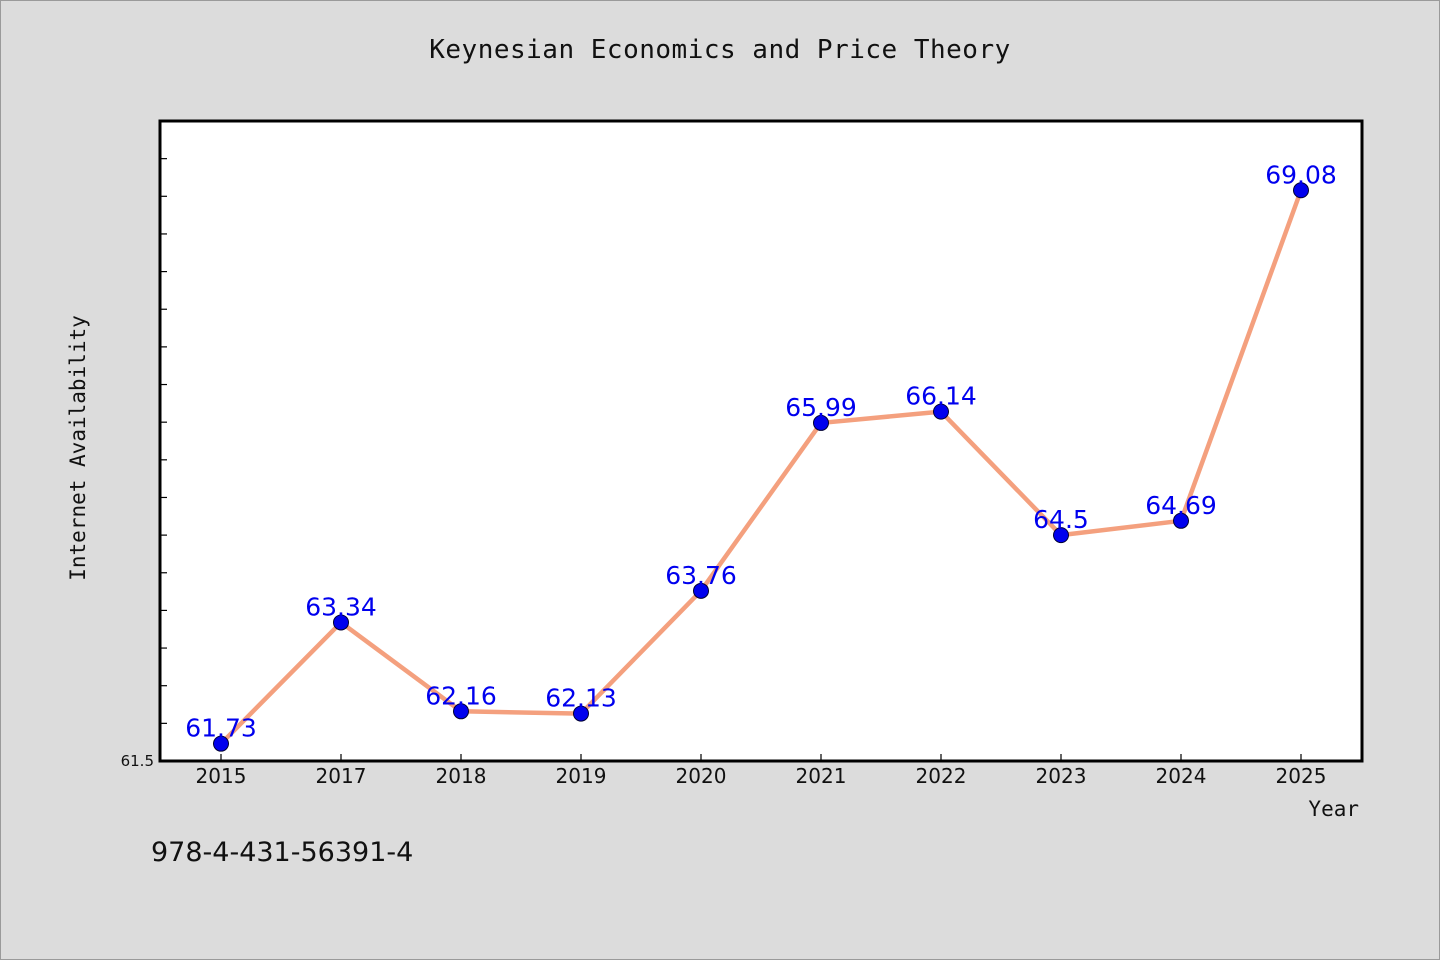  Describe the element at coordinates (221, 776) in the screenshot. I see `x-tick-label: 2015` at that location.